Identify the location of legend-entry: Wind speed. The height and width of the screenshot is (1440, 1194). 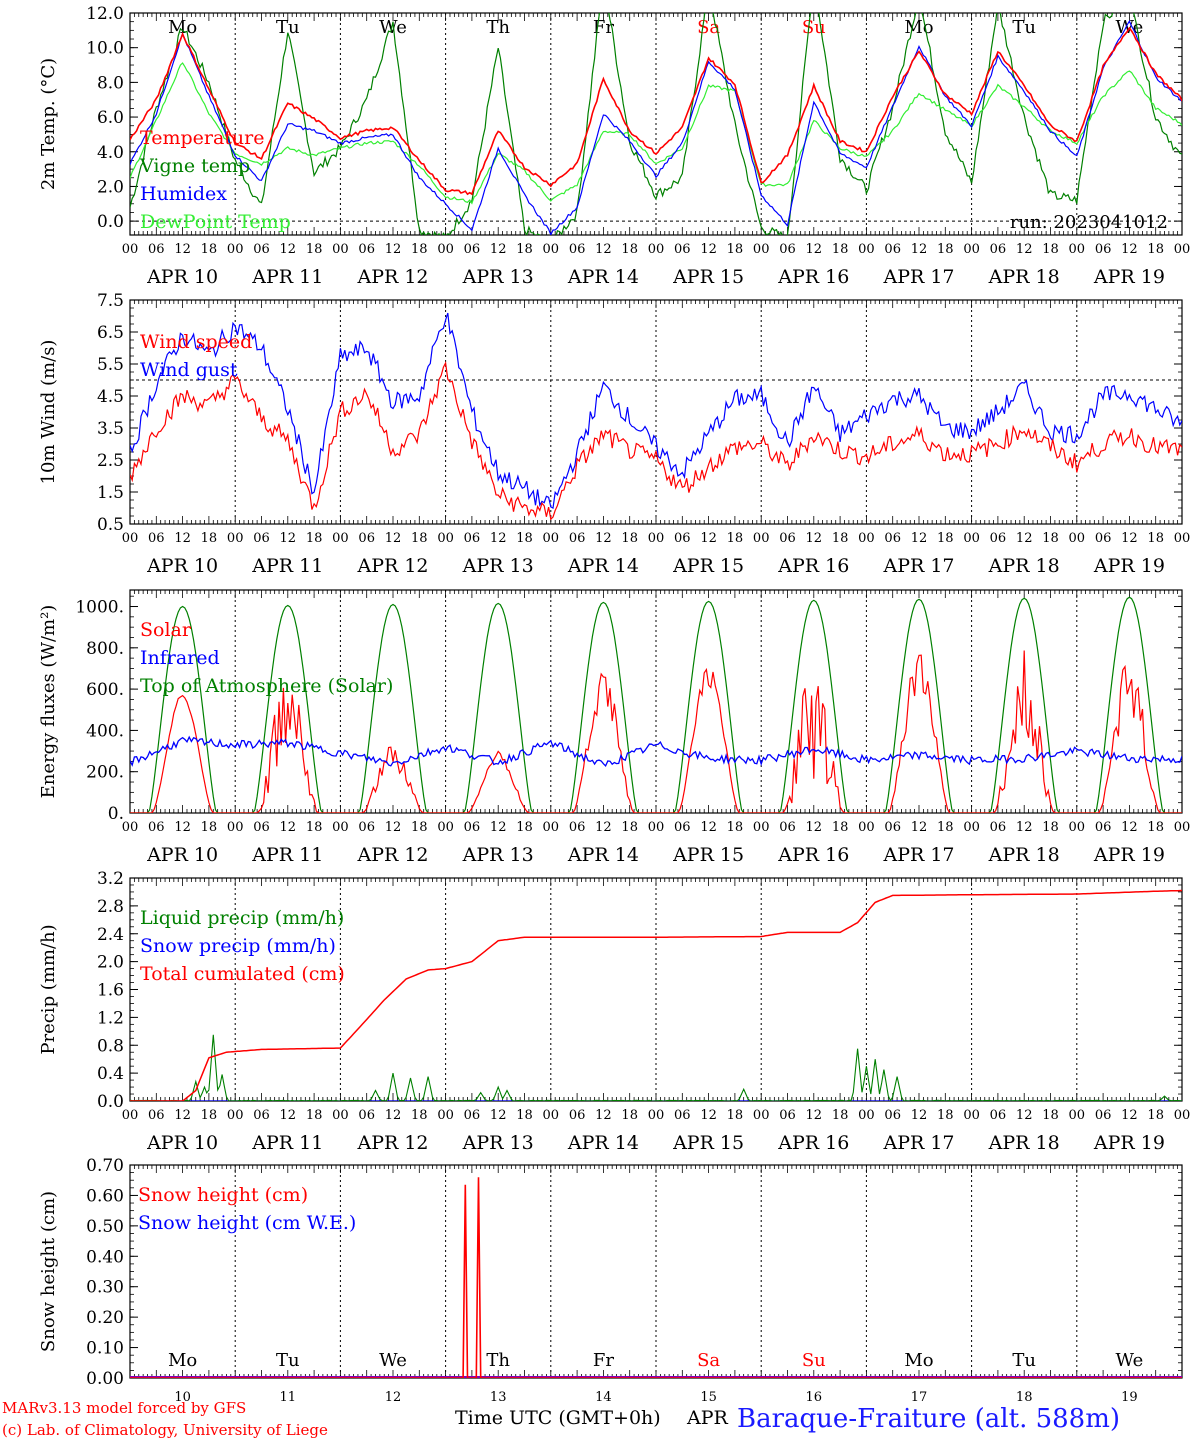
(196, 342).